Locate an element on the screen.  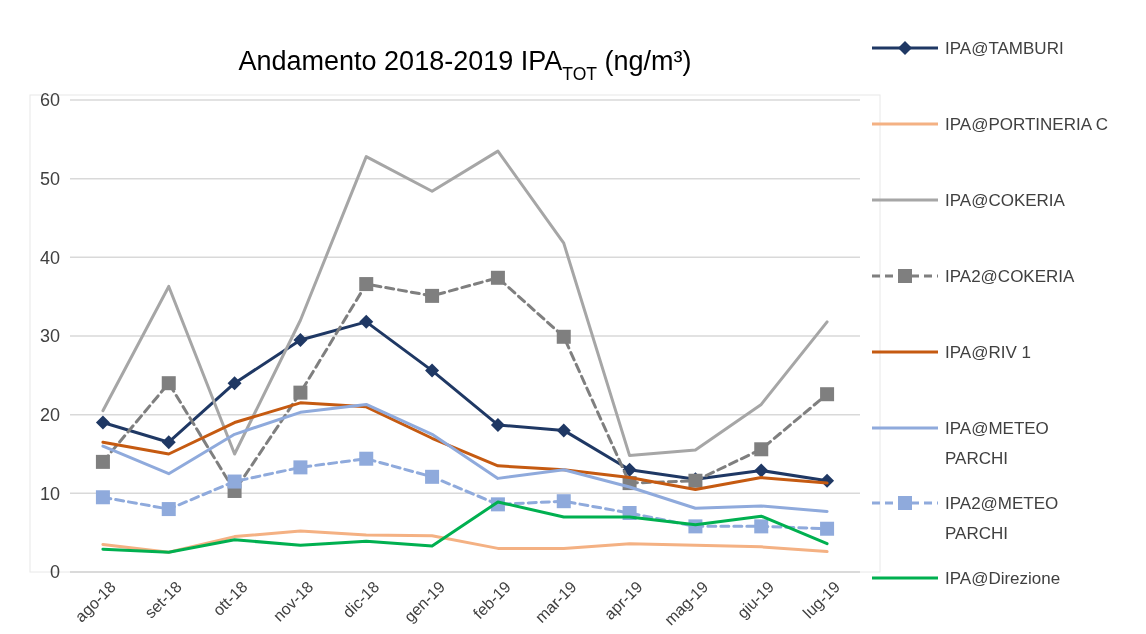
y-tick-label: 40 is located at coordinates (49, 257).